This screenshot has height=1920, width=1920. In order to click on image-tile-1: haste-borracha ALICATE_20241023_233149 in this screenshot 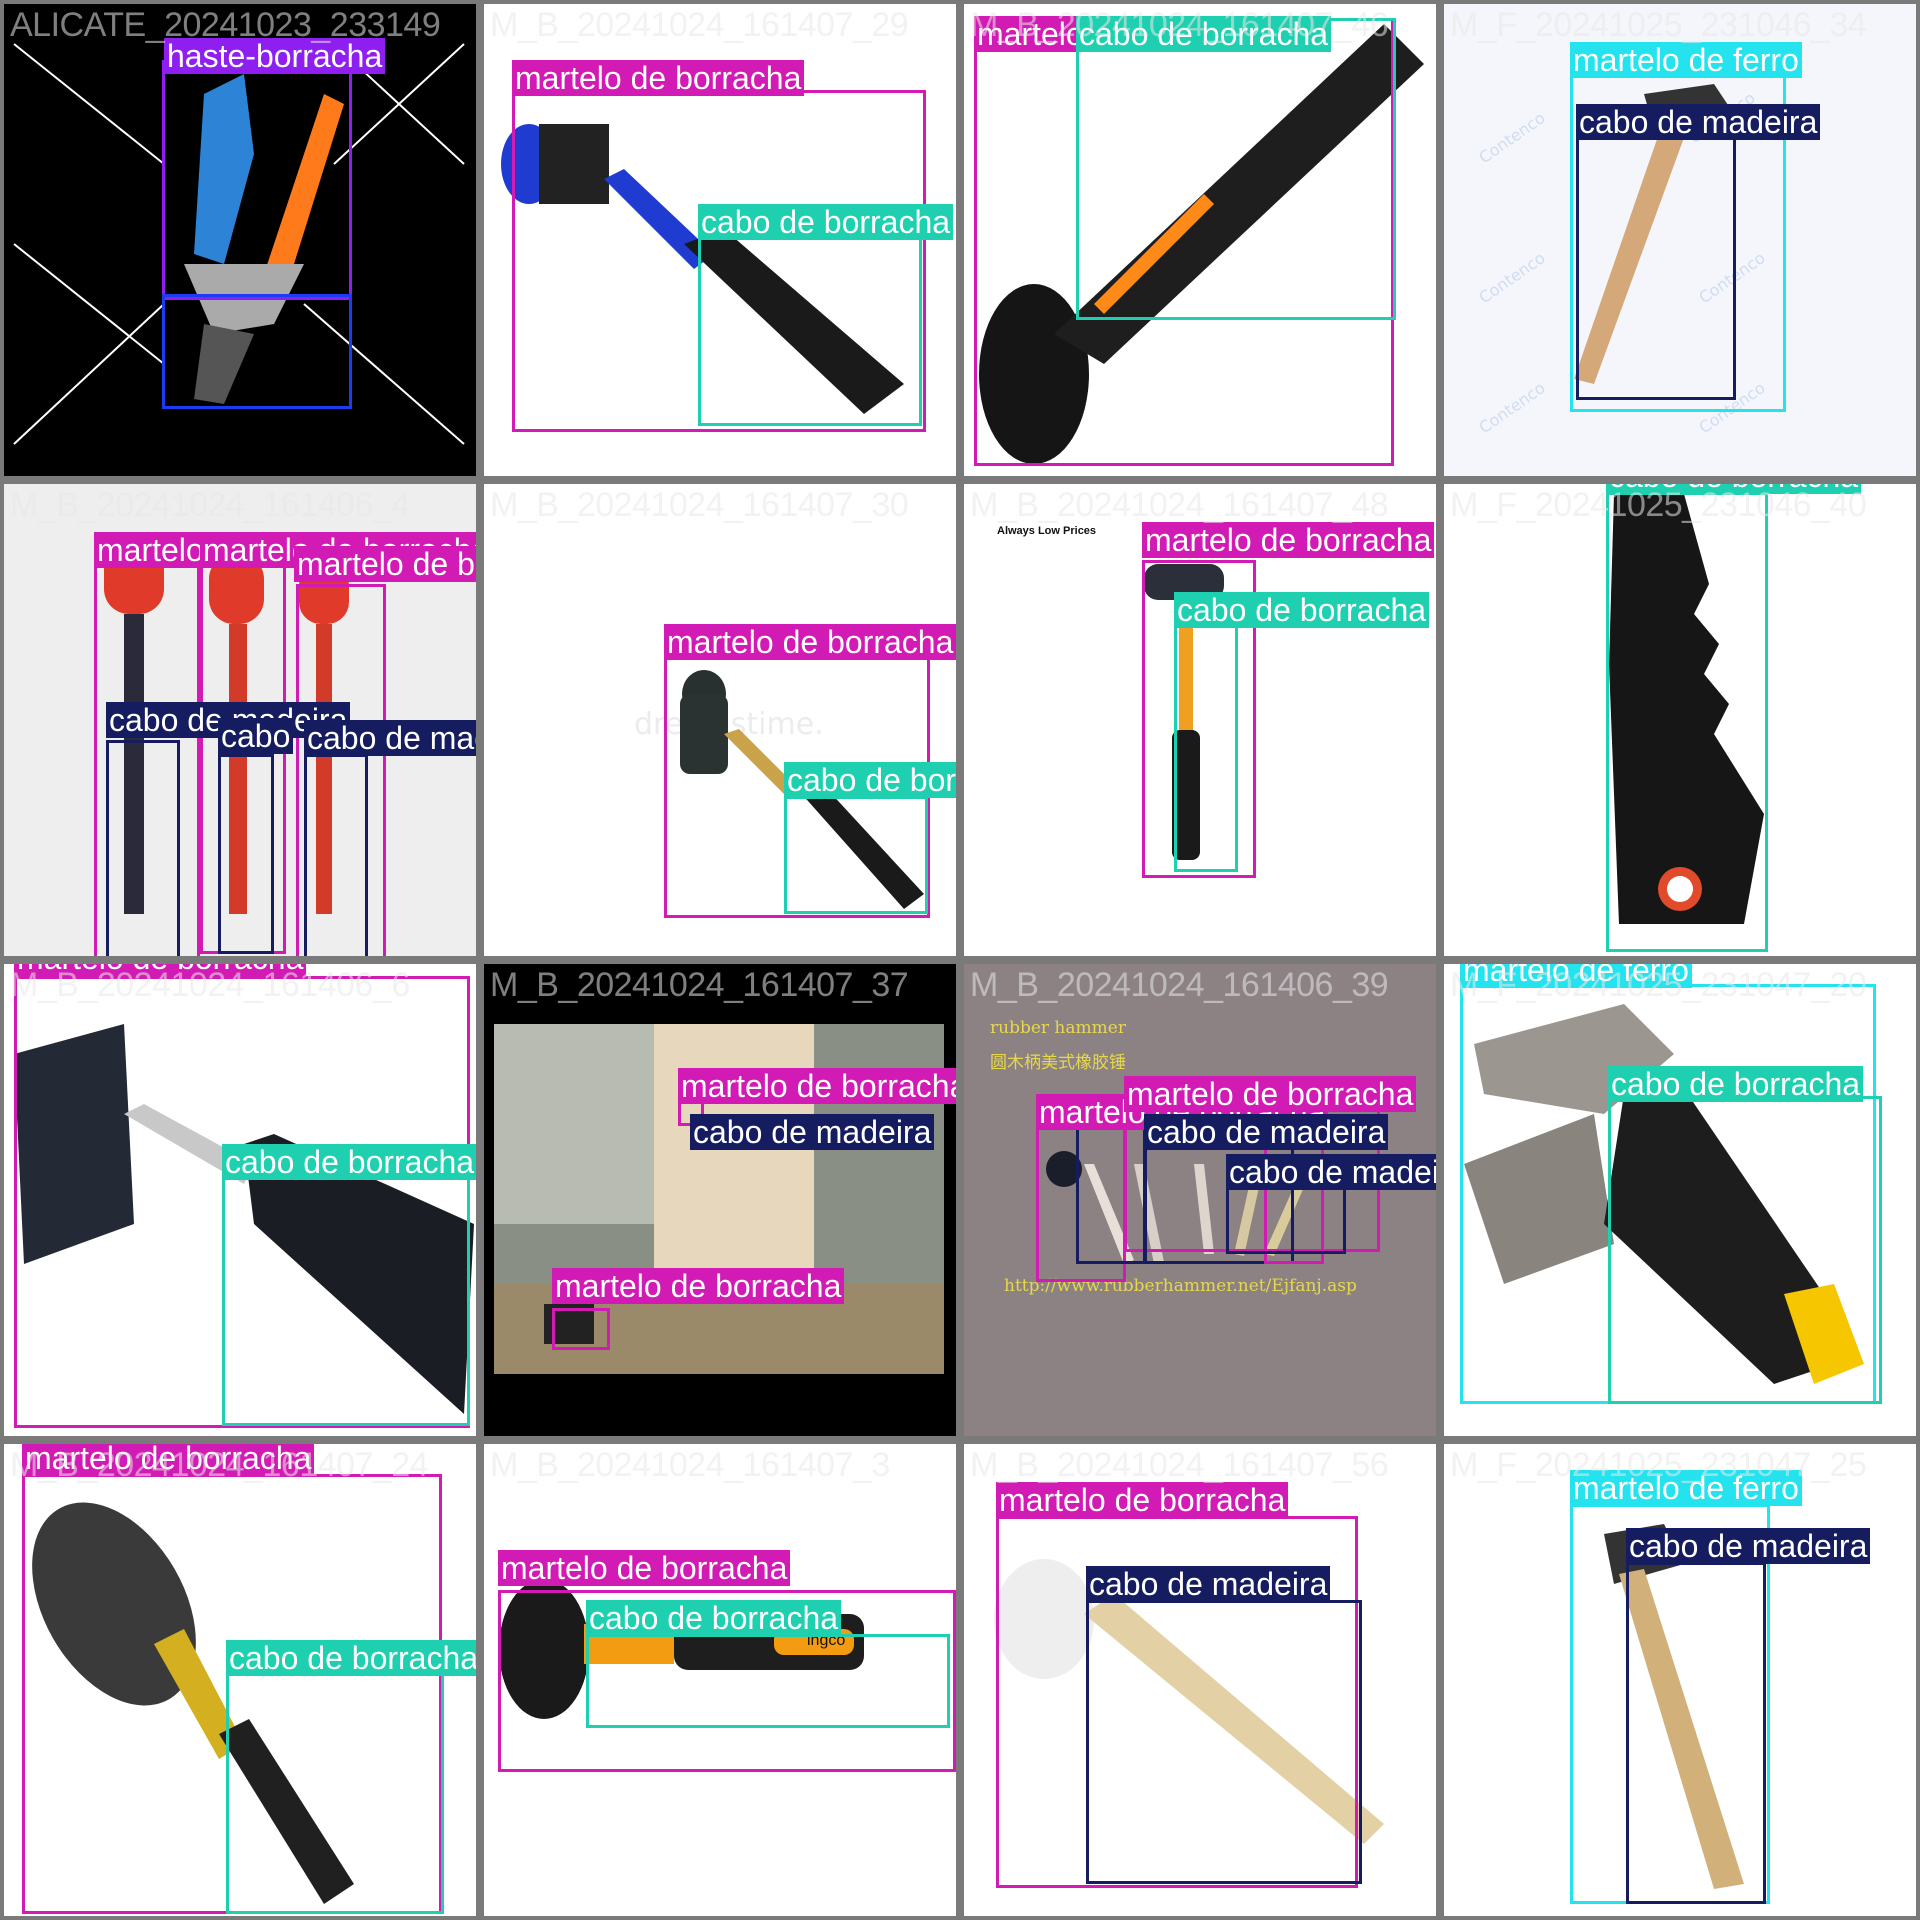, I will do `click(240, 240)`.